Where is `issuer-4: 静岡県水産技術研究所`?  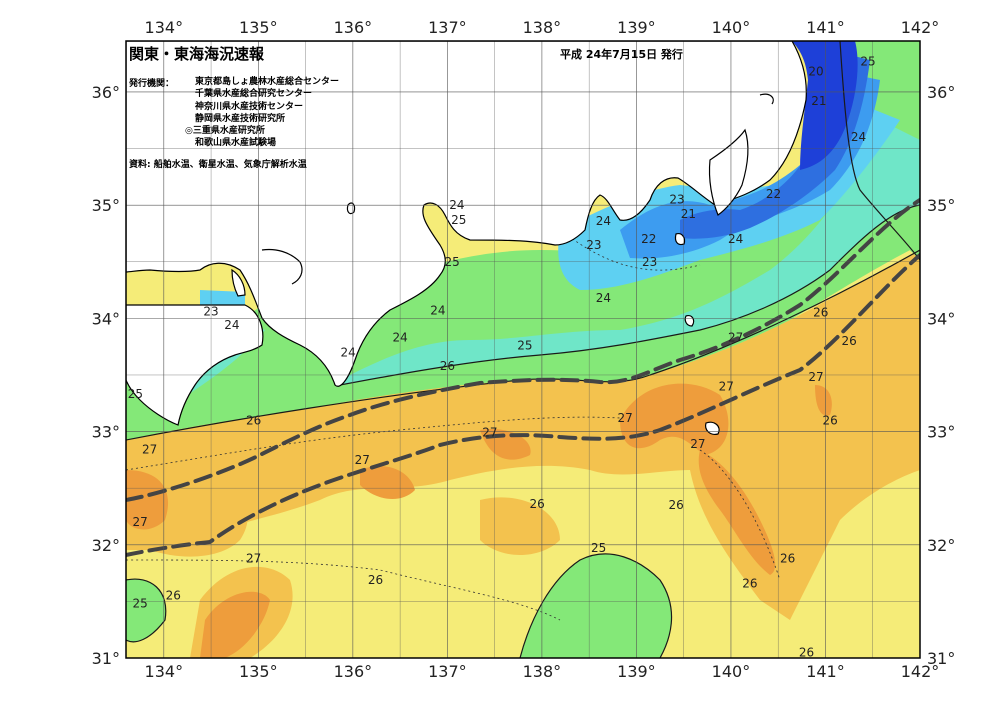 issuer-4: 静岡県水産技術研究所 is located at coordinates (240, 118).